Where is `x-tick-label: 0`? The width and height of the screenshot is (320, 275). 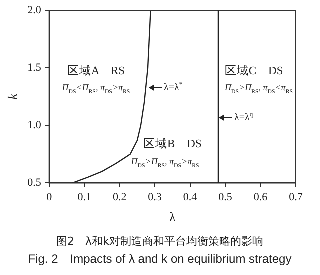 x-tick-label: 0 is located at coordinates (49, 198).